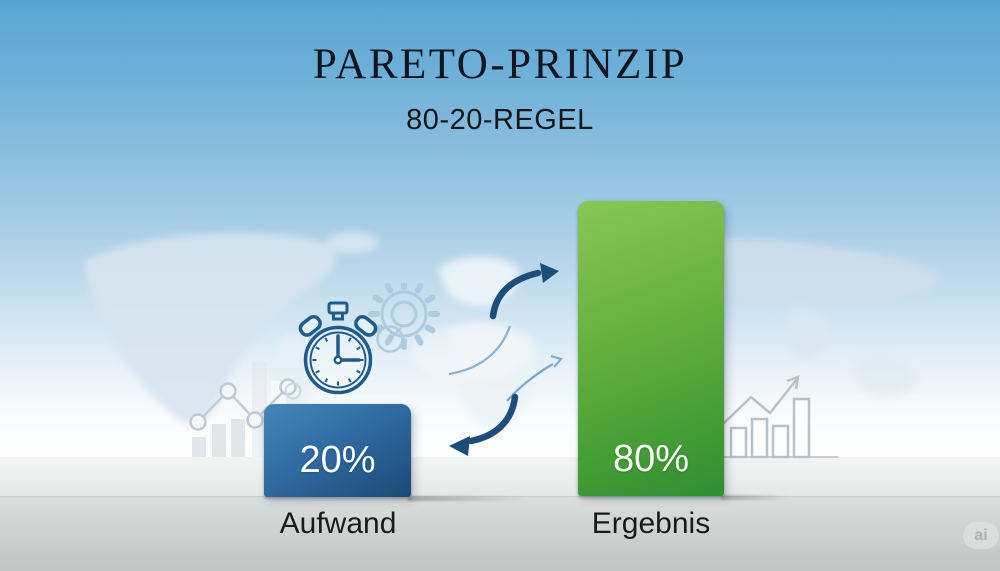 The image size is (1000, 571). What do you see at coordinates (338, 523) in the screenshot?
I see `effort-label: Aufwand` at bounding box center [338, 523].